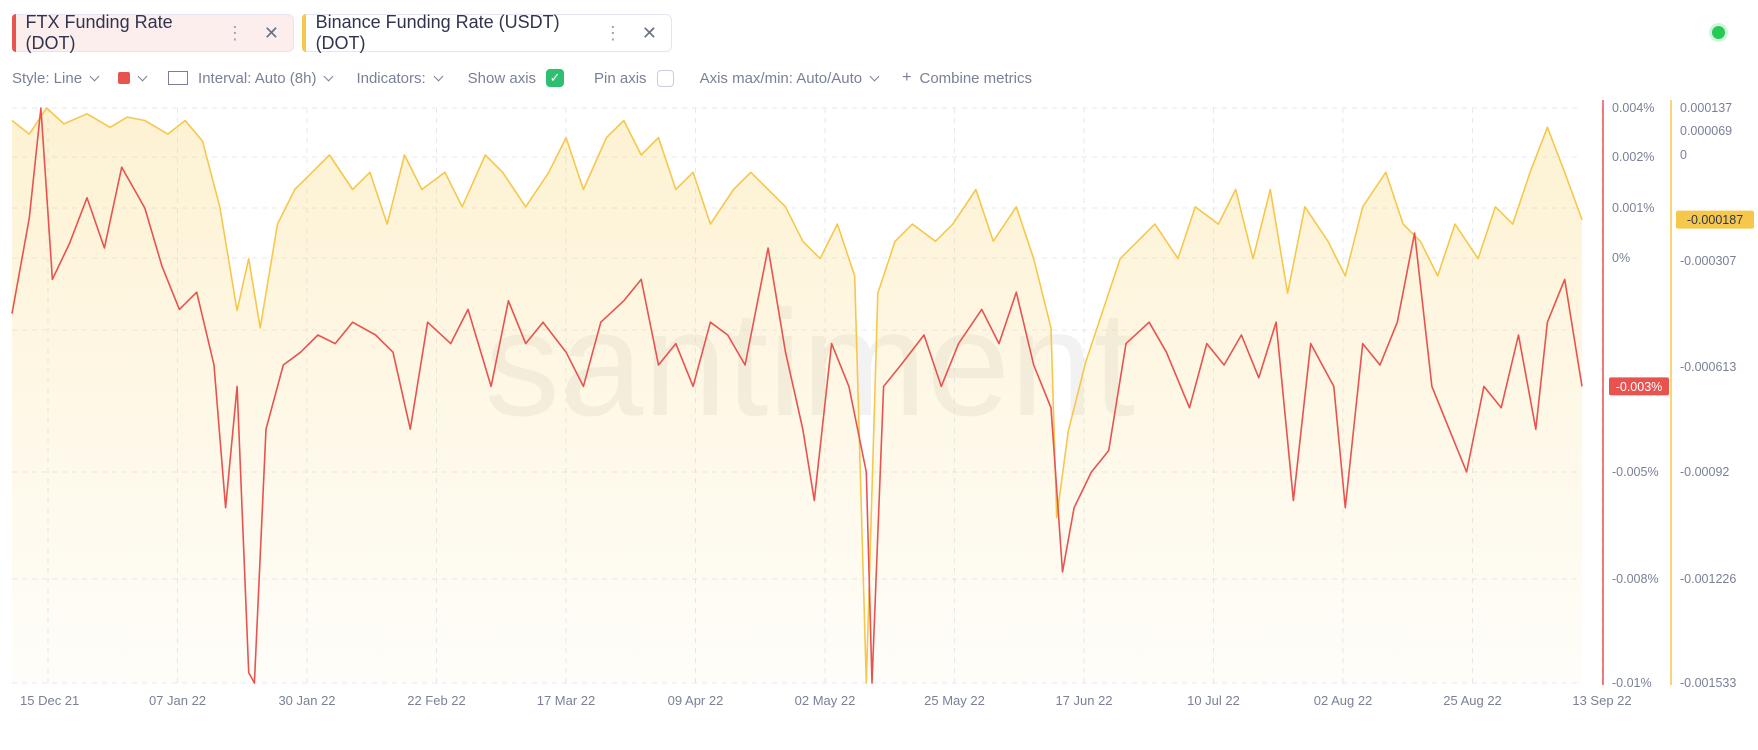 Image resolution: width=1758 pixels, height=750 pixels. What do you see at coordinates (177, 700) in the screenshot?
I see `x-tick-label: 07 Jan 22` at bounding box center [177, 700].